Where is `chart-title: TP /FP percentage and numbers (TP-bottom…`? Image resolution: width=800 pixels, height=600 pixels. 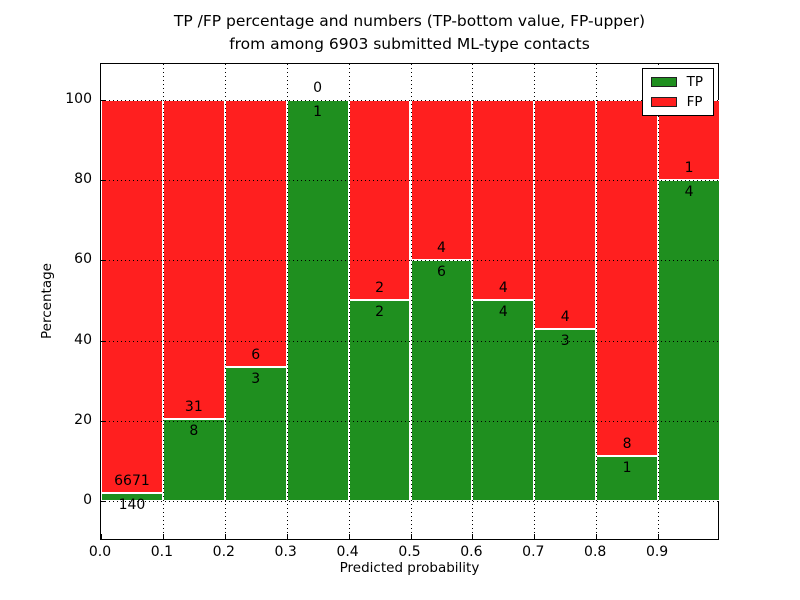 chart-title: TP /FP percentage and numbers (TP-bottom… is located at coordinates (409, 33).